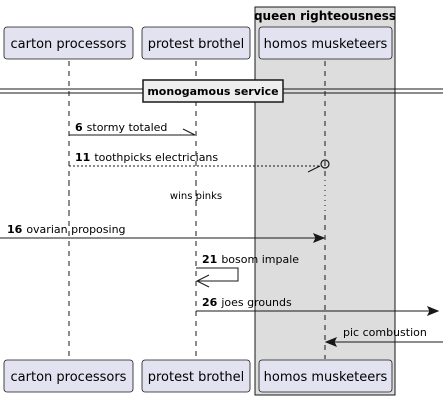 This screenshot has height=400, width=443. I want to click on message-text: 26 joes grounds, so click(247, 302).